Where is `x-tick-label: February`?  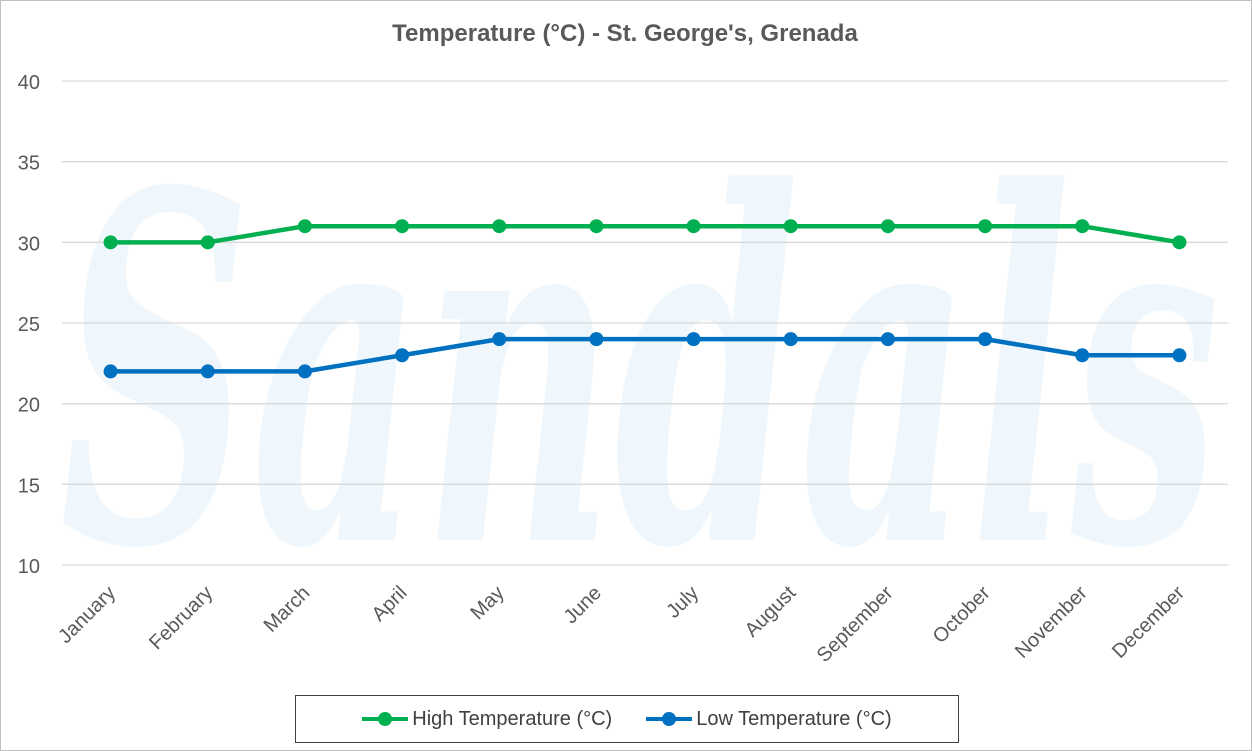
x-tick-label: February is located at coordinates (181, 618).